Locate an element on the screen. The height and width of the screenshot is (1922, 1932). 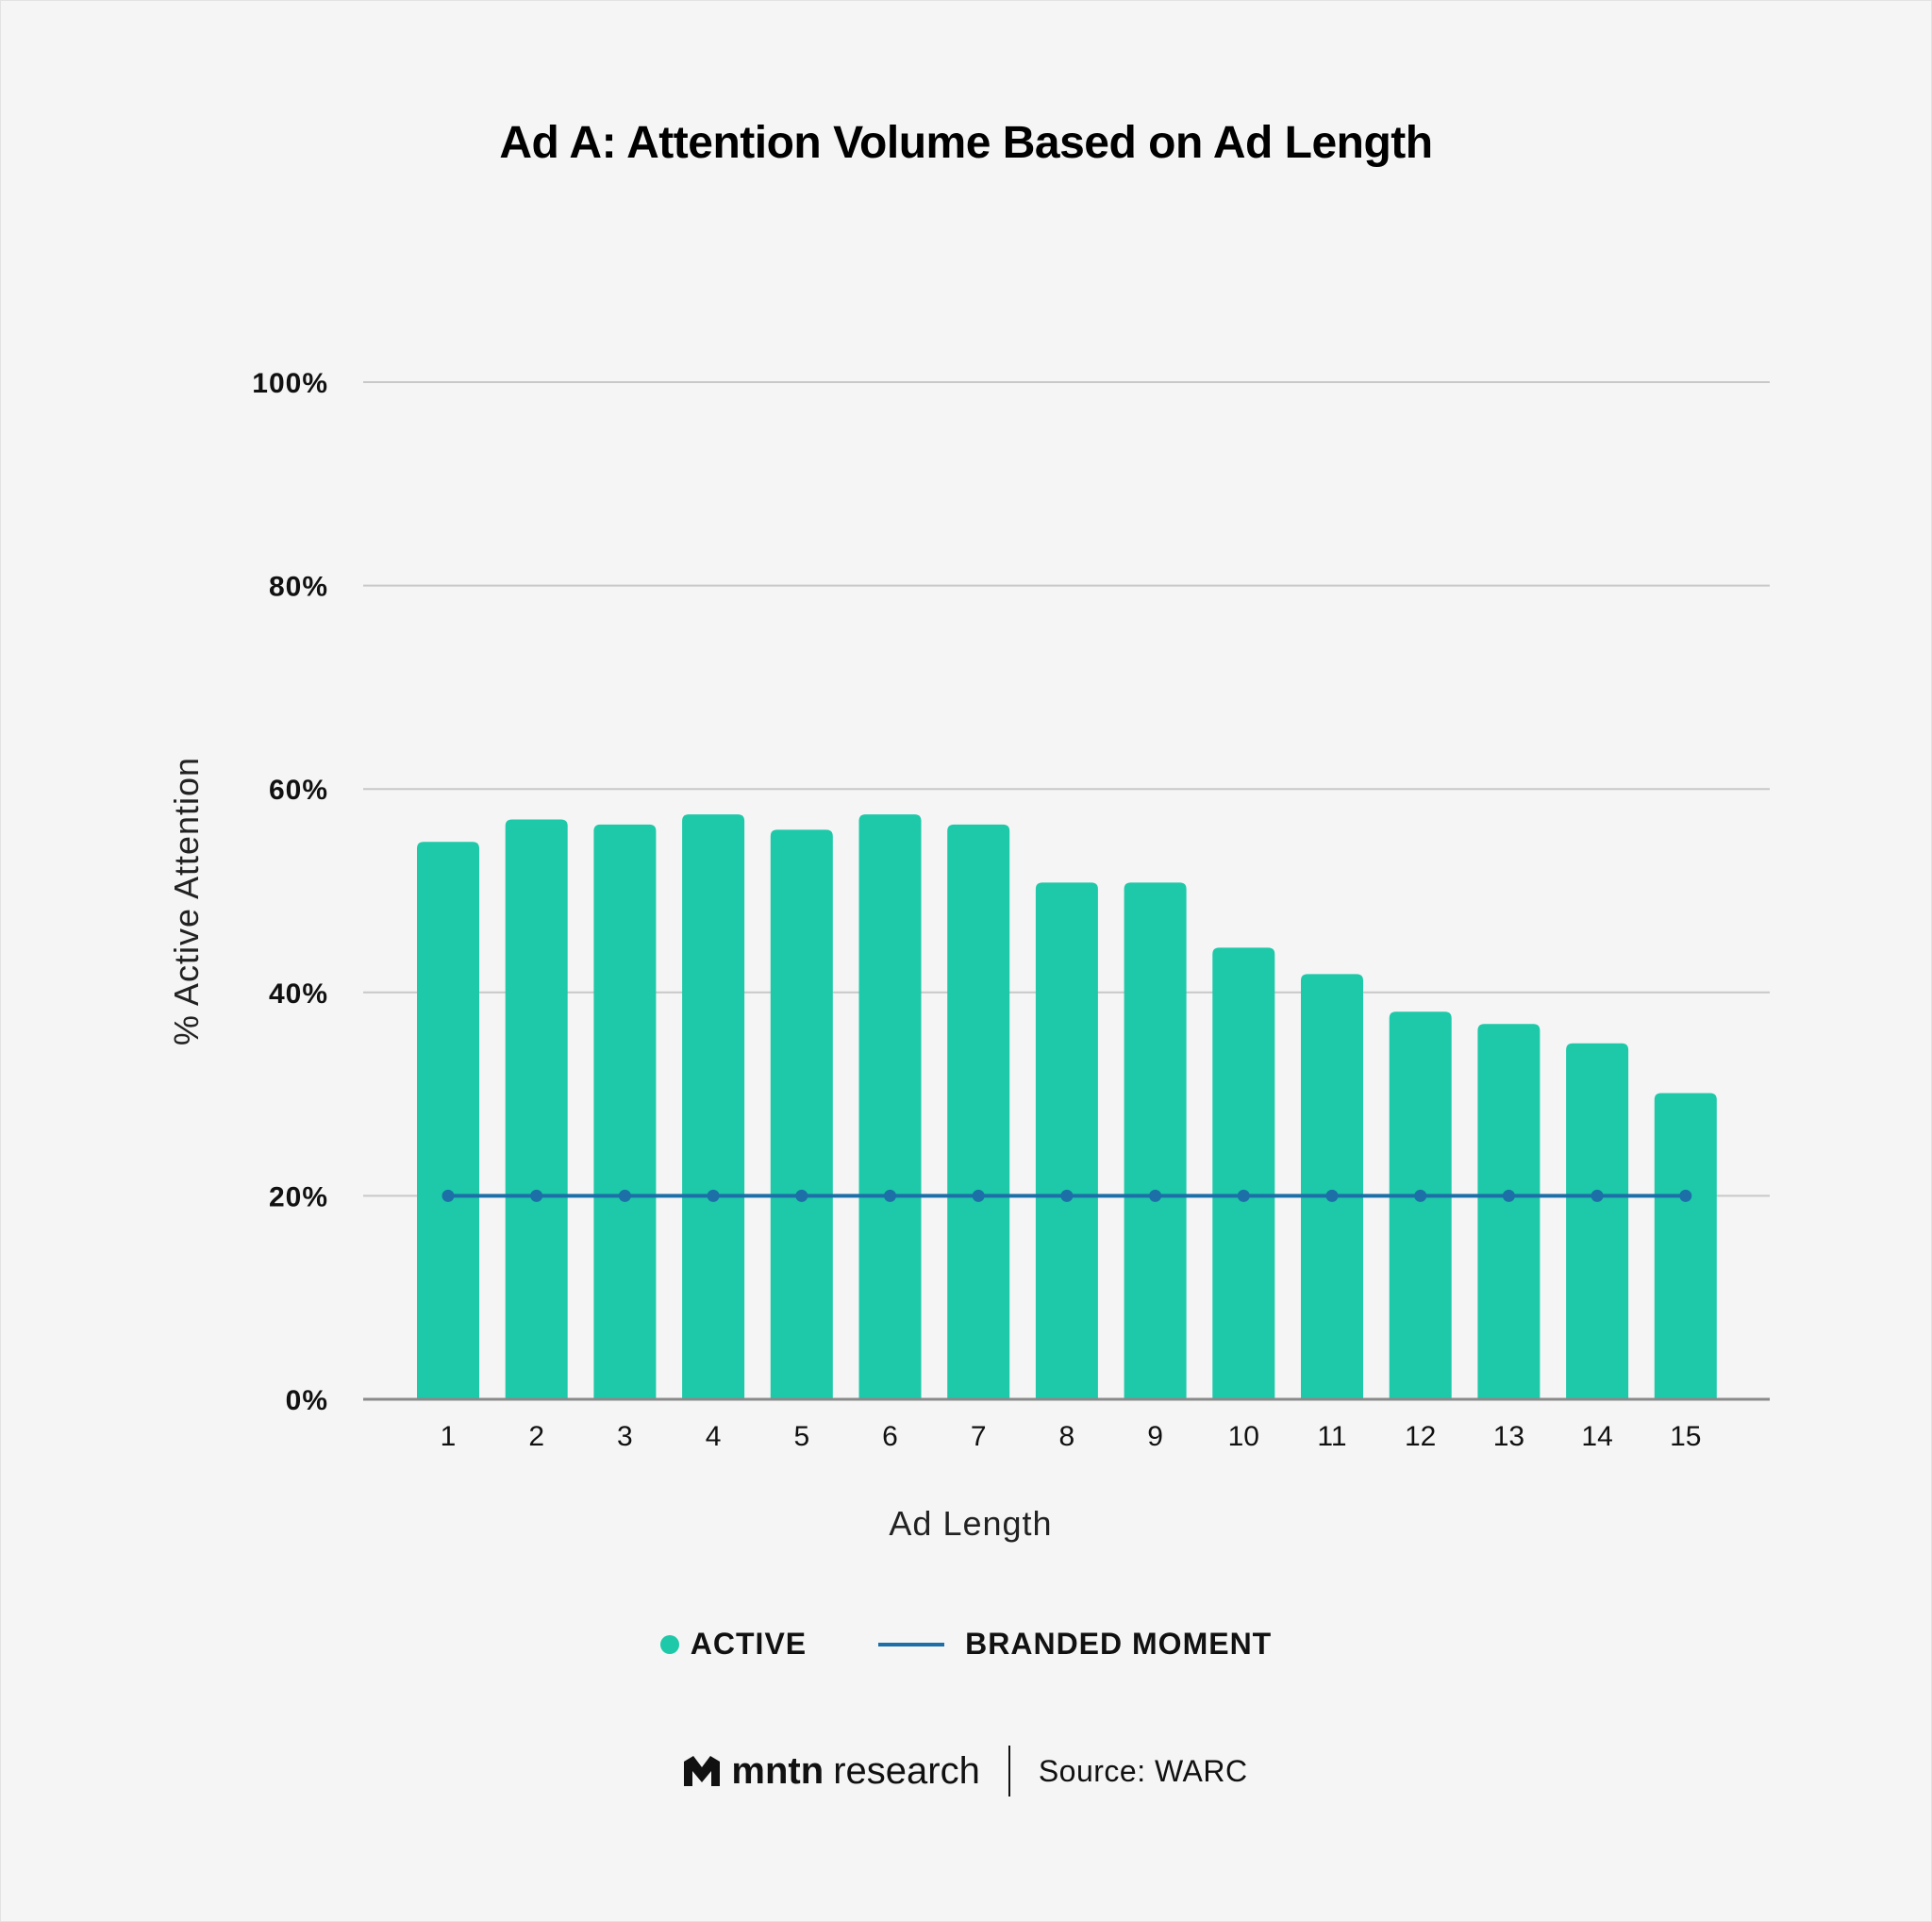
y-tick-label: 0% is located at coordinates (307, 1400).